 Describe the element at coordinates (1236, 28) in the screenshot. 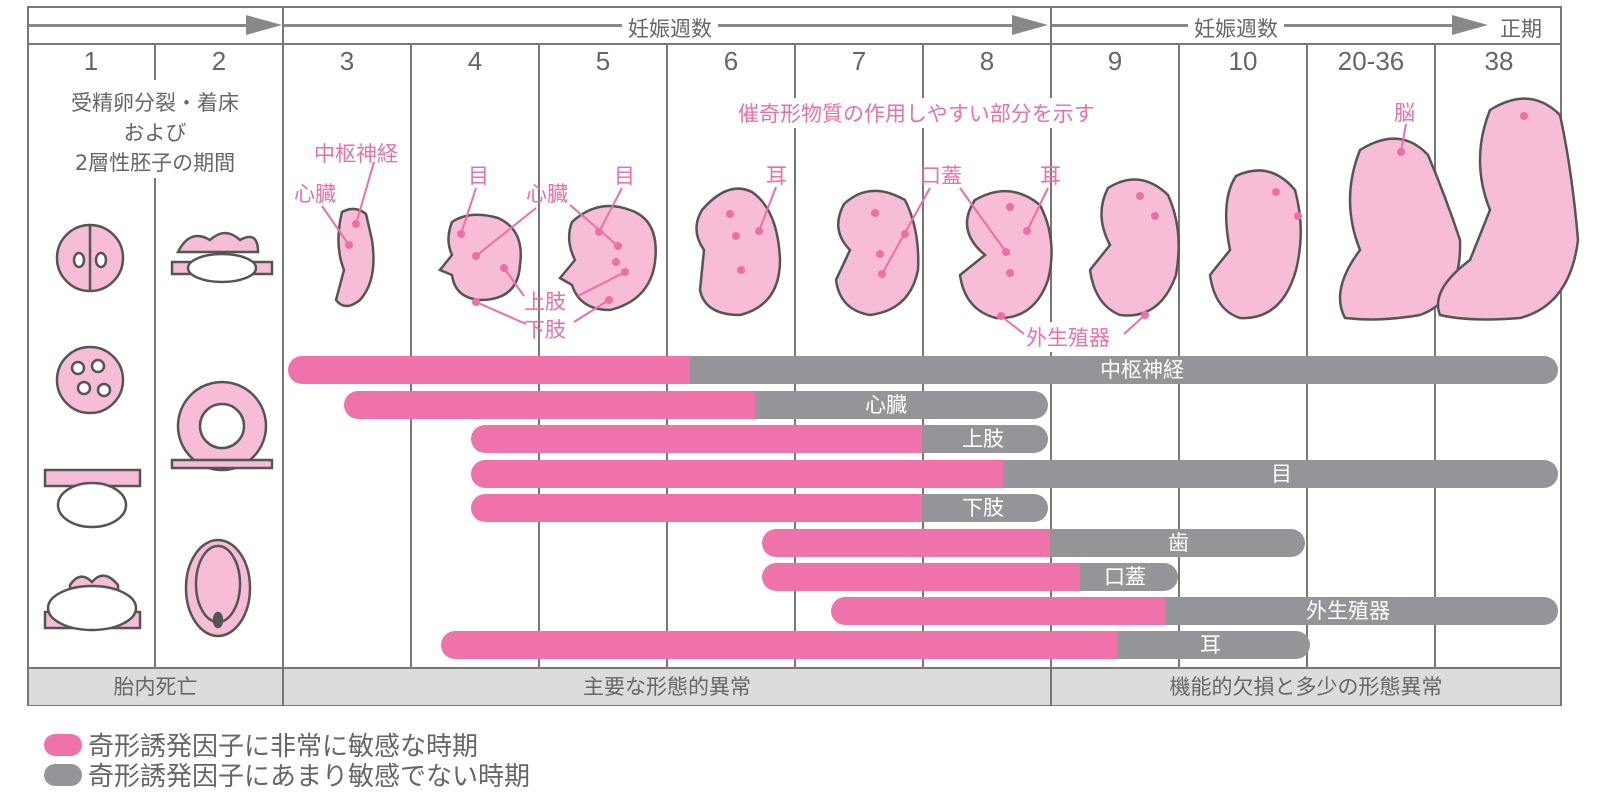

I see `header-title-gestational-weeks-2: 妊娠週数` at that location.